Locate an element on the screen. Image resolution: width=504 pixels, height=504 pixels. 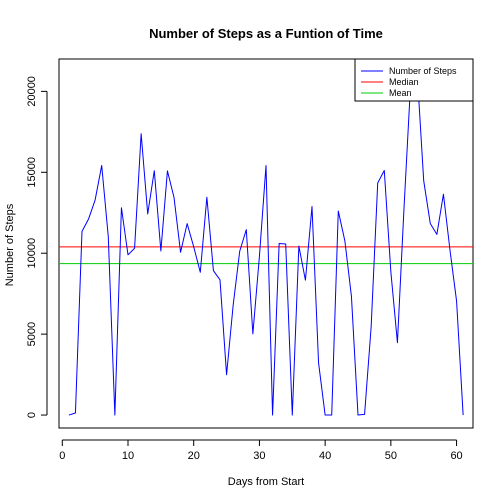
x-tick-label: 30 is located at coordinates (259, 456).